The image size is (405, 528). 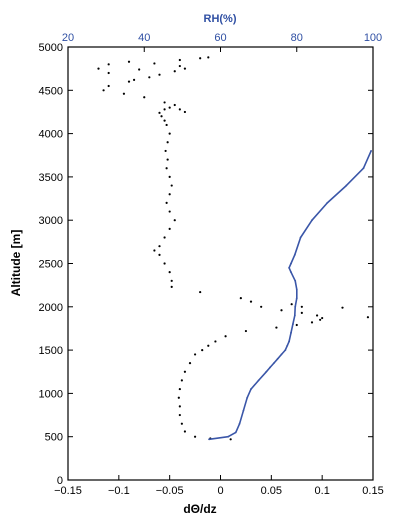 What do you see at coordinates (220, 491) in the screenshot?
I see `x-tick-label: 0` at bounding box center [220, 491].